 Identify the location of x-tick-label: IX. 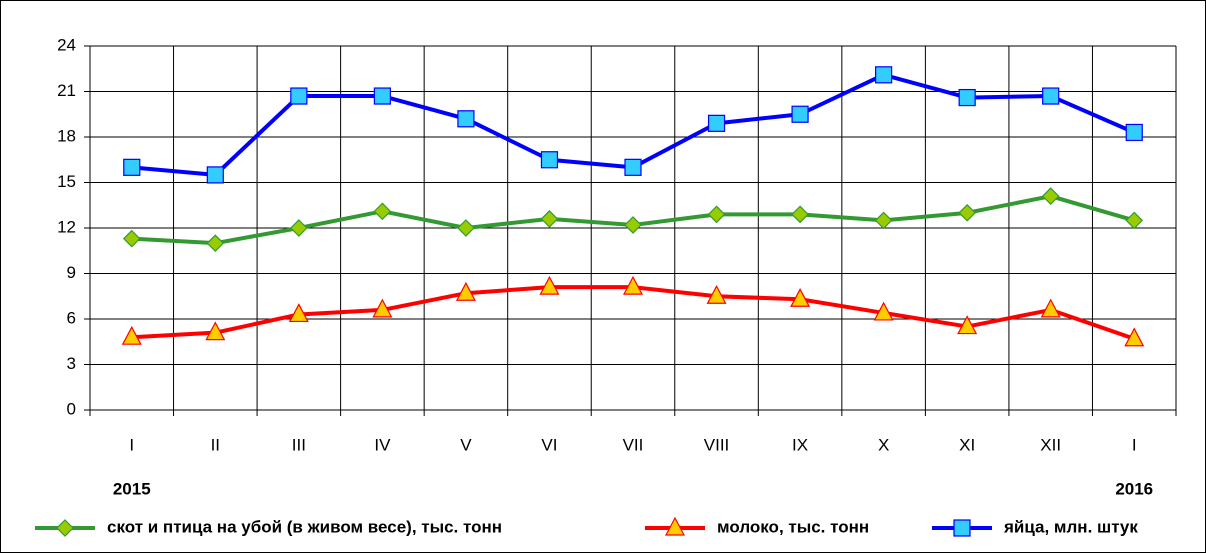
(800, 444).